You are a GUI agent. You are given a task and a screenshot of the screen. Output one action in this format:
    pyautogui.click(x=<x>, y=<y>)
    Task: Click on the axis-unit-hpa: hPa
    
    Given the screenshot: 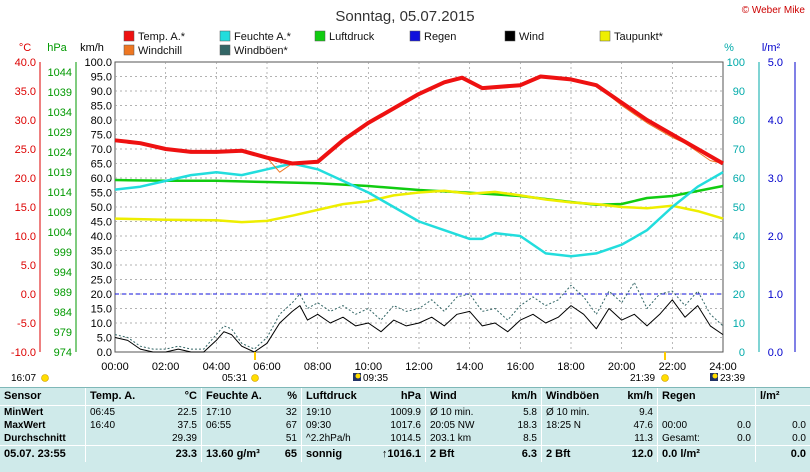 What is the action you would take?
    pyautogui.click(x=57, y=48)
    